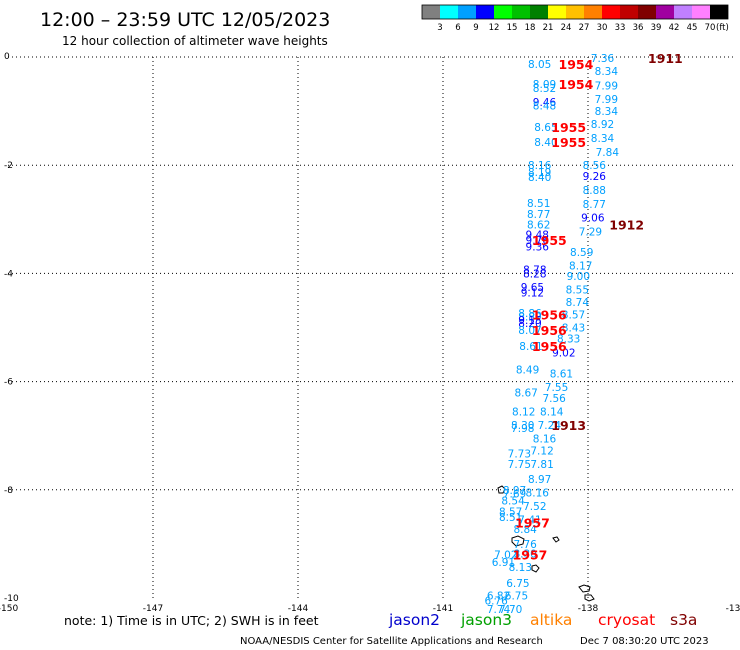  Describe the element at coordinates (563, 353) in the screenshot. I see `swh-label: 9.02` at that location.